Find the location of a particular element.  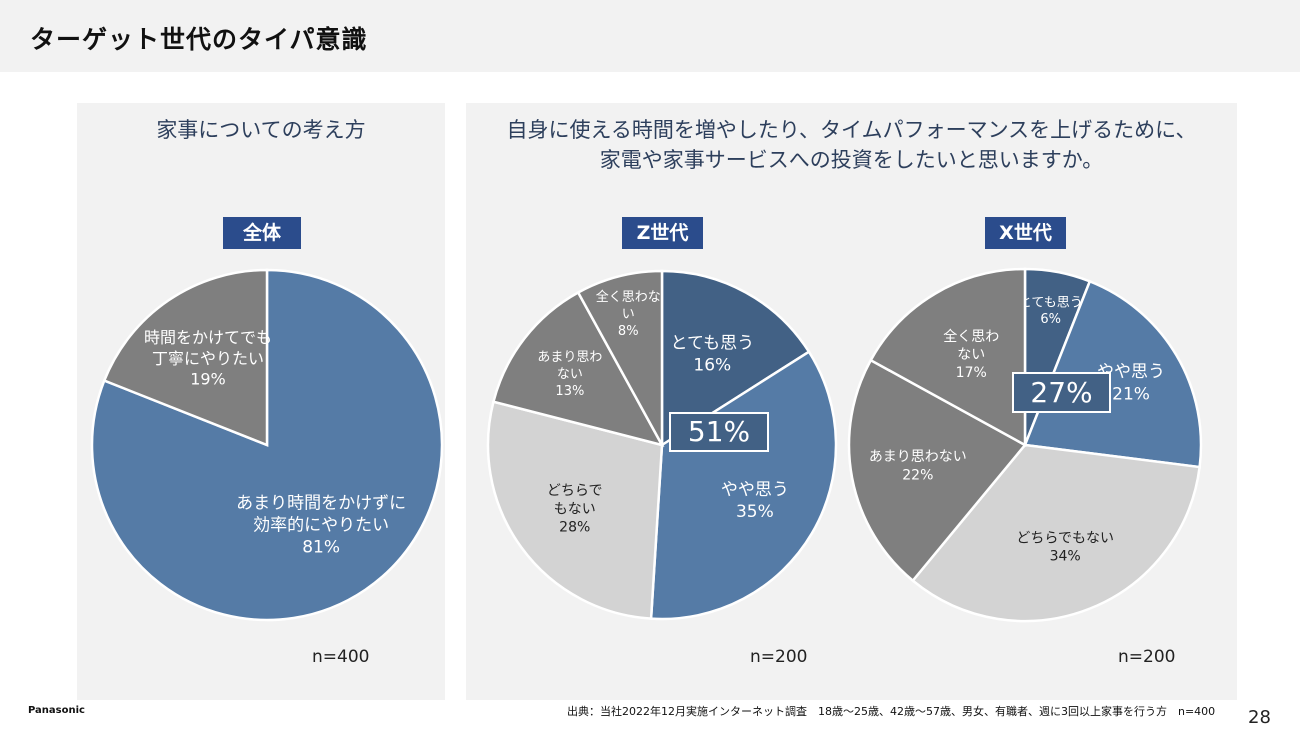

slice-label-line: 丁寧にやりたい is located at coordinates (208, 358).